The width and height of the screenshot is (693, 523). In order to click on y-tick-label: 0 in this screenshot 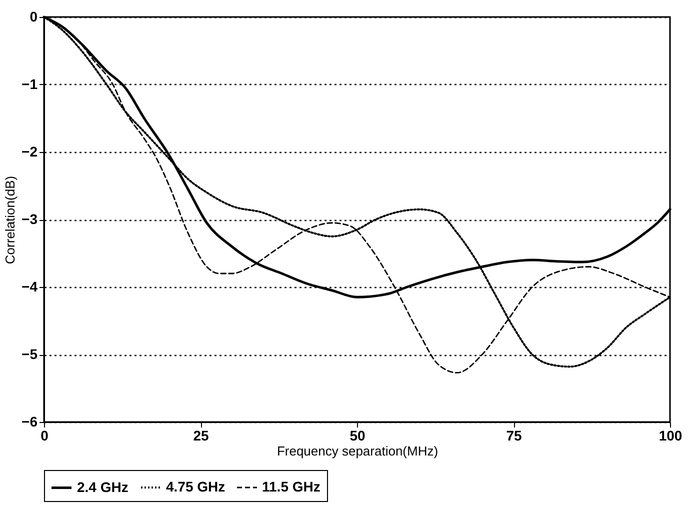, I will do `click(34, 16)`.